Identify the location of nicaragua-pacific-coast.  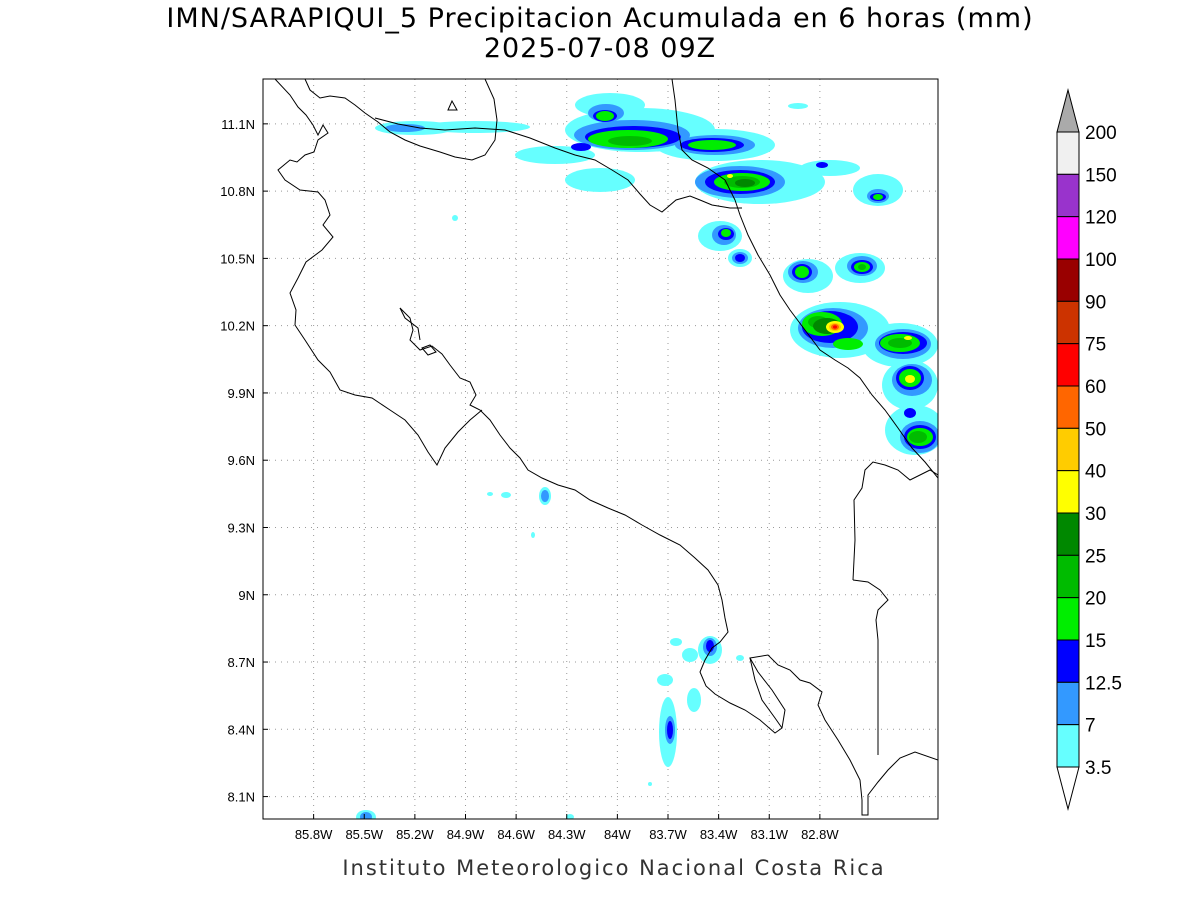
(378, 272).